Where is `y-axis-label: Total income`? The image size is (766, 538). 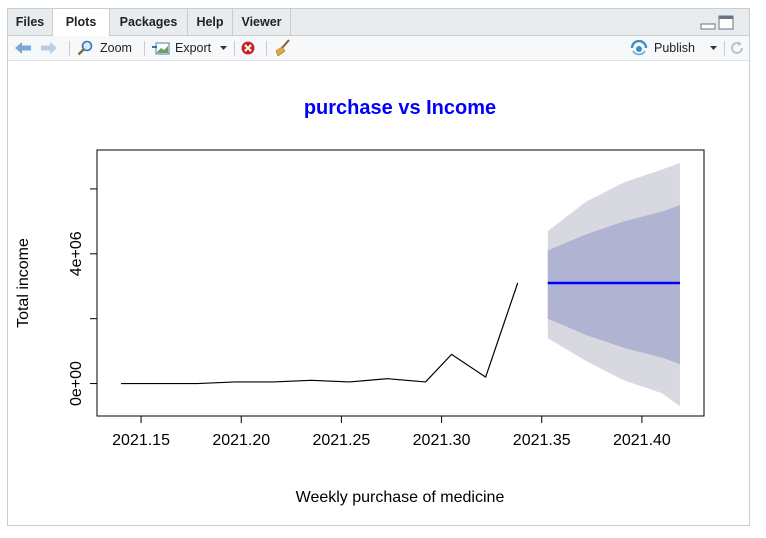
y-axis-label: Total income is located at coordinates (23, 283).